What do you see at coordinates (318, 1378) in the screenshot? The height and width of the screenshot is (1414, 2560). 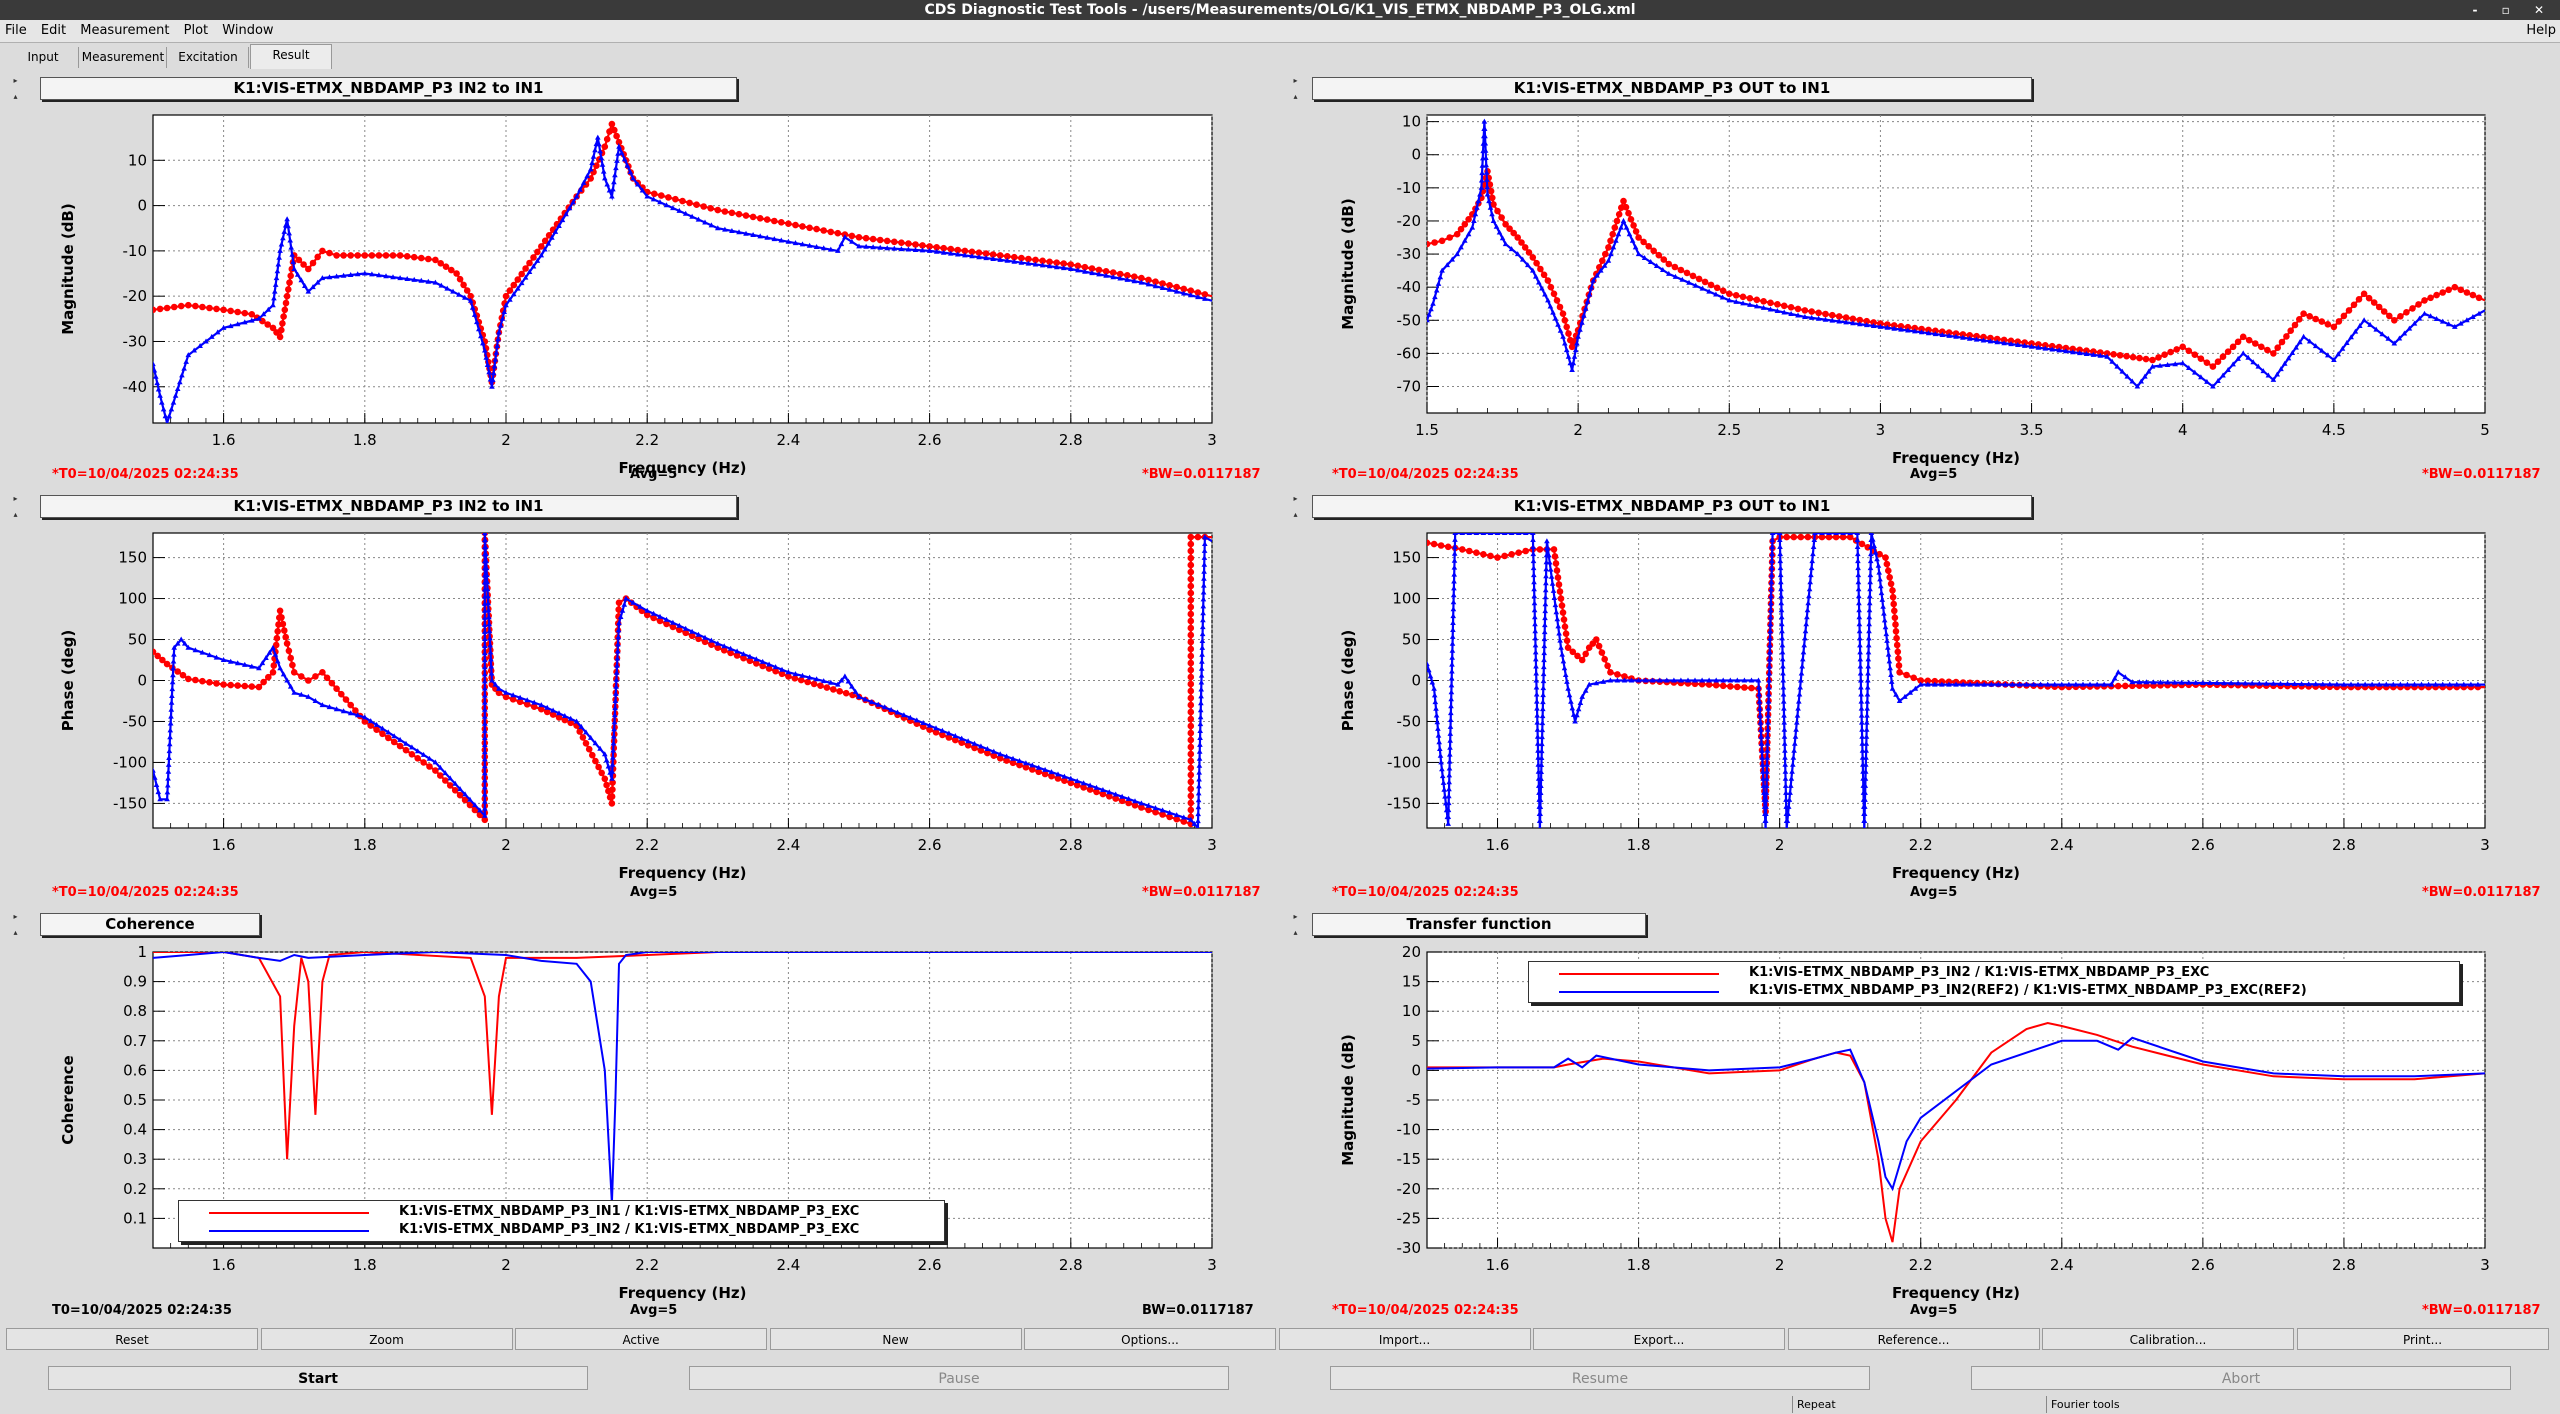 I see `start-button: Start` at bounding box center [318, 1378].